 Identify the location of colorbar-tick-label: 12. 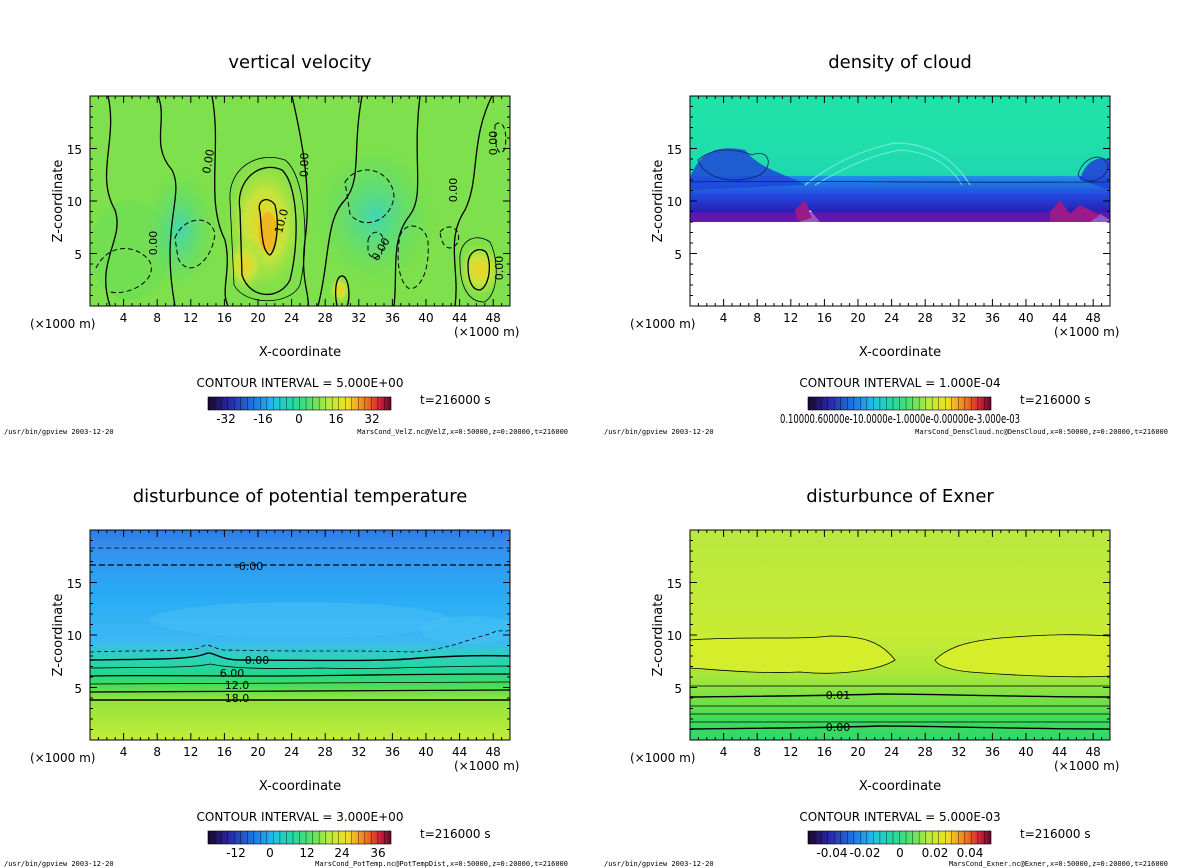
(306, 853).